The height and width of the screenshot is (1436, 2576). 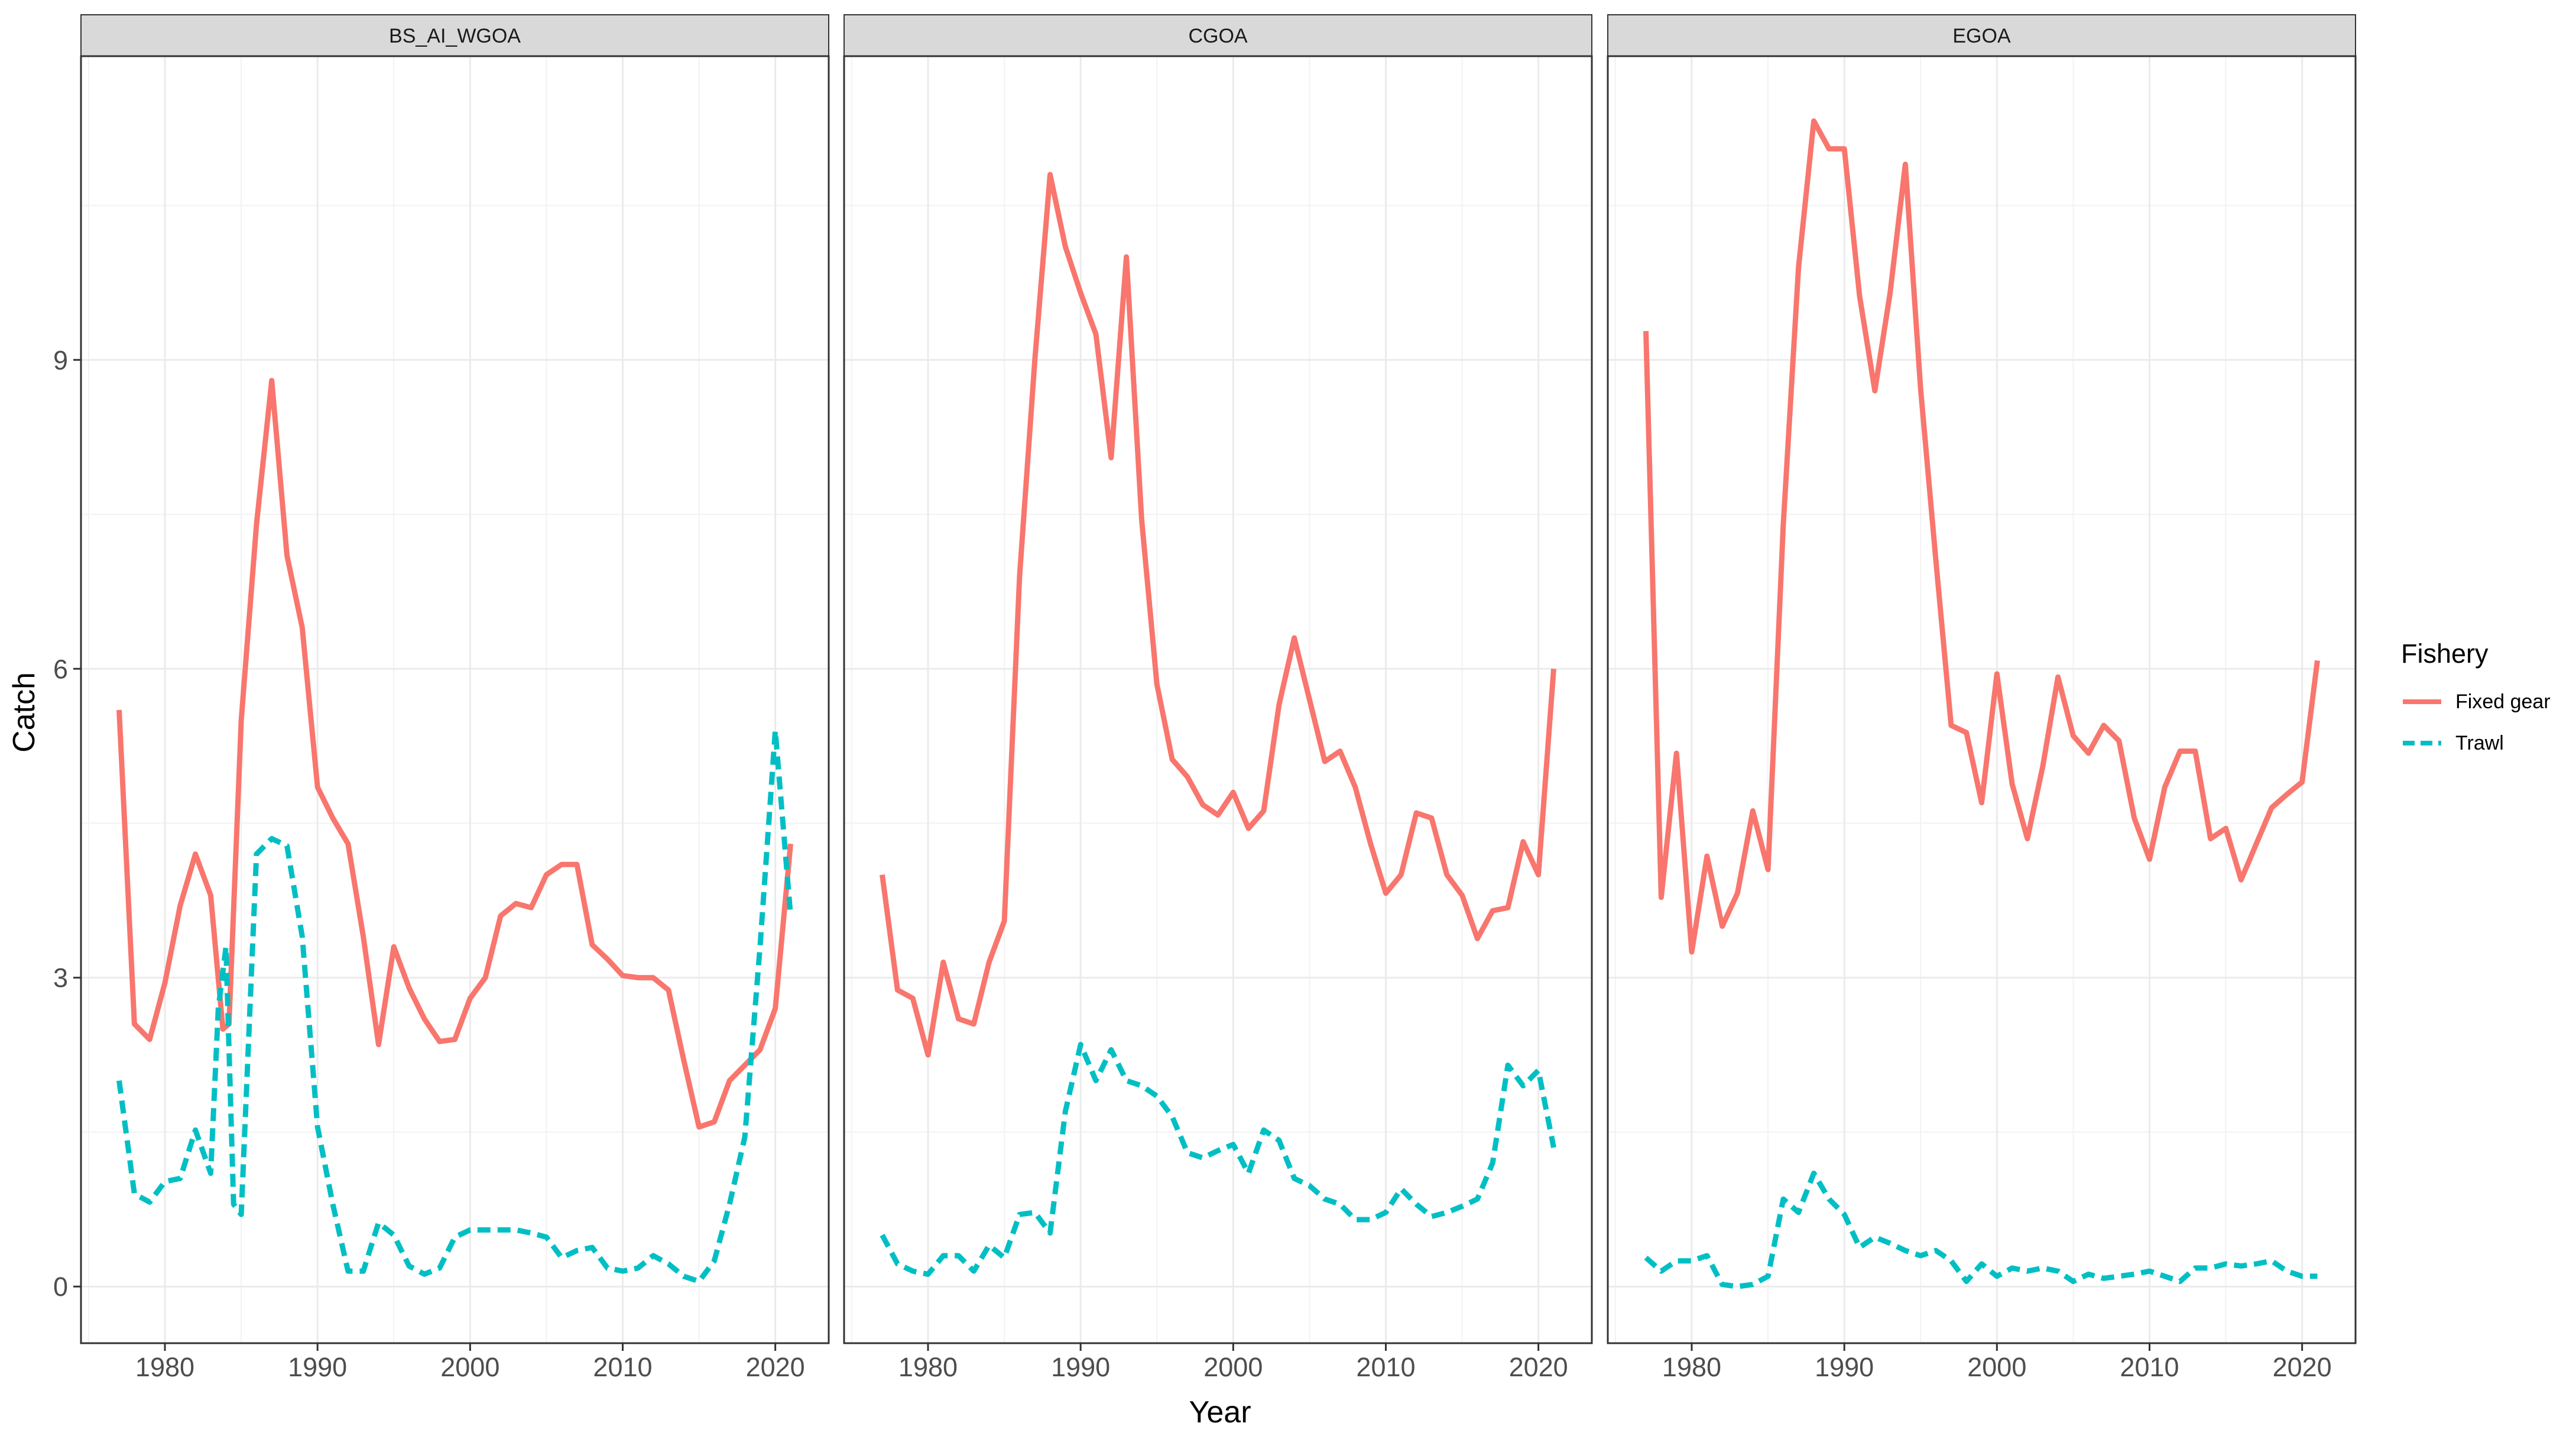 I want to click on y-tick-label: 6, so click(x=60, y=669).